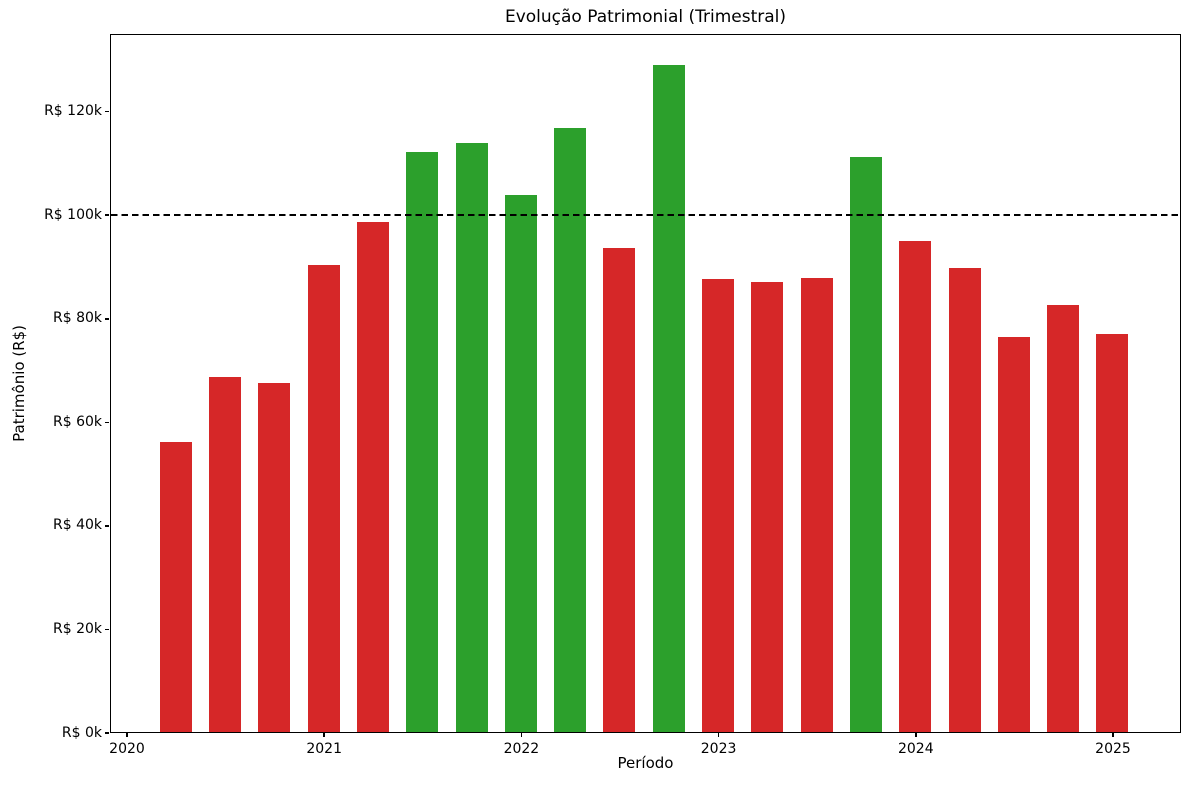 This screenshot has height=790, width=1190. I want to click on y-tick-label: R$ 40k, so click(77, 525).